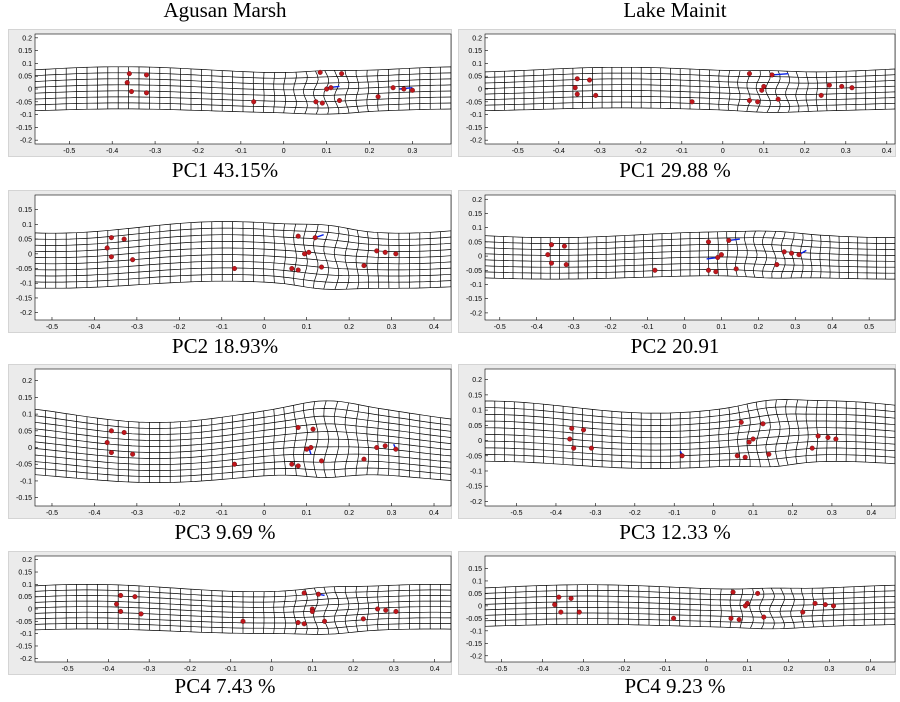 Image resolution: width=900 pixels, height=702 pixels. What do you see at coordinates (243, 609) in the screenshot?
I see `thin-plate-spline-grid` at bounding box center [243, 609].